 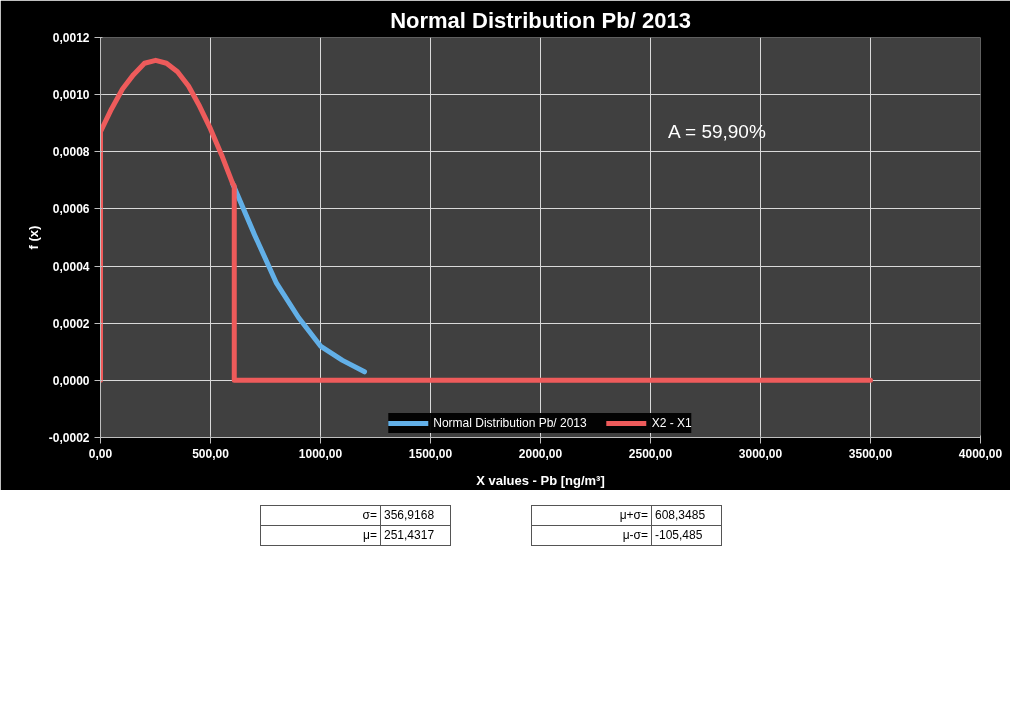 I want to click on x-tick-label: 500,00, so click(x=211, y=453).